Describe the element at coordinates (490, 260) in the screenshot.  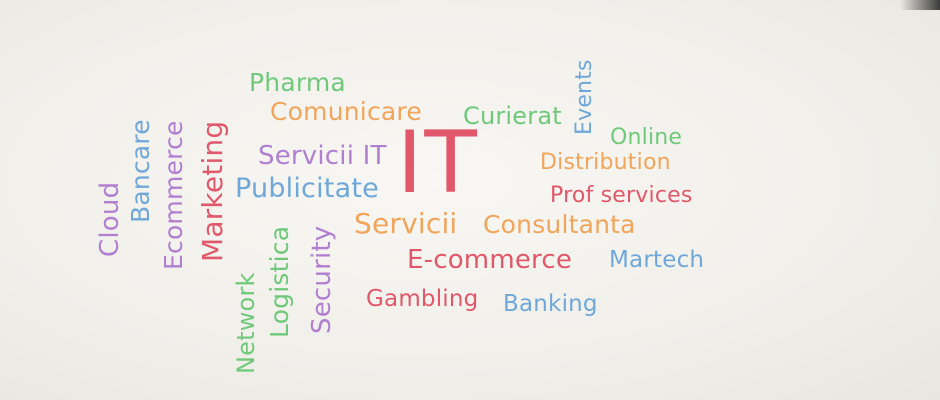
I see `word-e-commerce: E-commerce` at that location.